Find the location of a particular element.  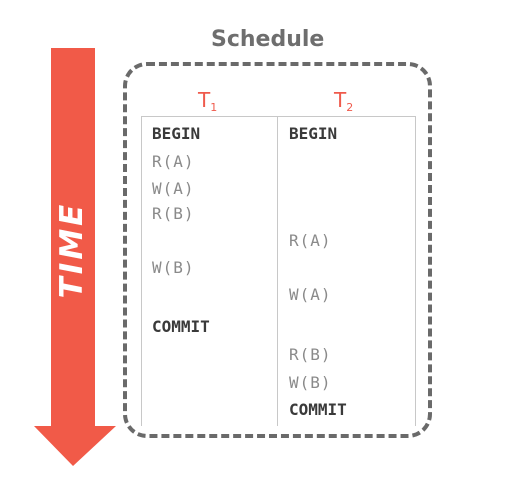

t1-write-b: W(B) is located at coordinates (173, 267).